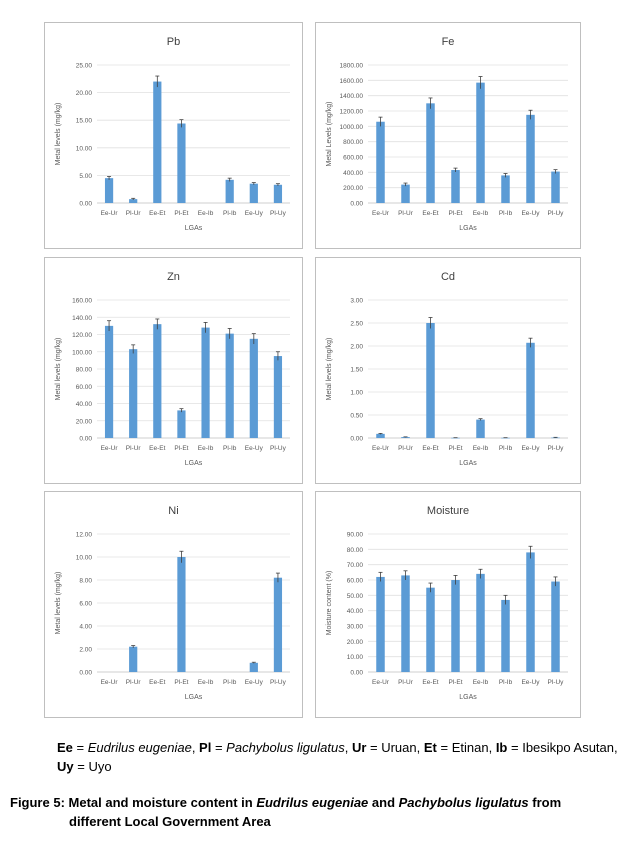 This screenshot has height=857, width=636. Describe the element at coordinates (501, 747) in the screenshot. I see `legend-ib-abbr: Ib` at that location.